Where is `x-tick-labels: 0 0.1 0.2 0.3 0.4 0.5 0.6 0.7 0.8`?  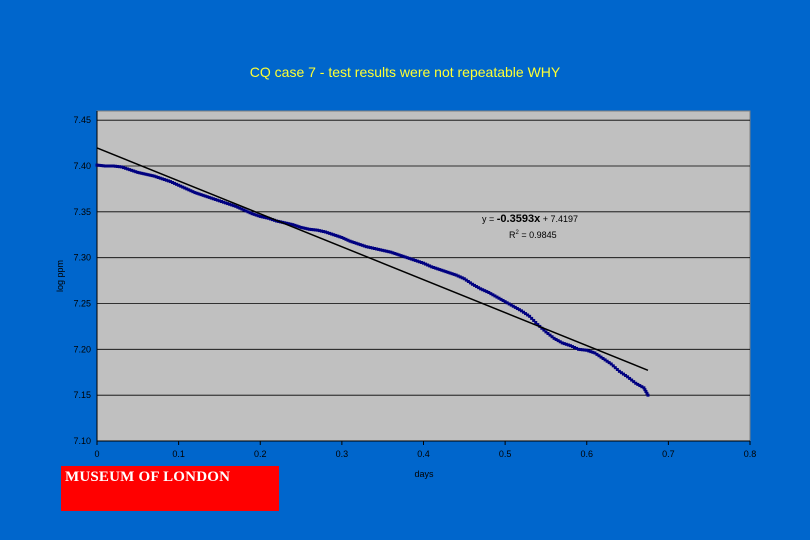
x-tick-labels: 0 0.1 0.2 0.3 0.4 0.5 0.6 0.7 0.8 is located at coordinates (425, 454).